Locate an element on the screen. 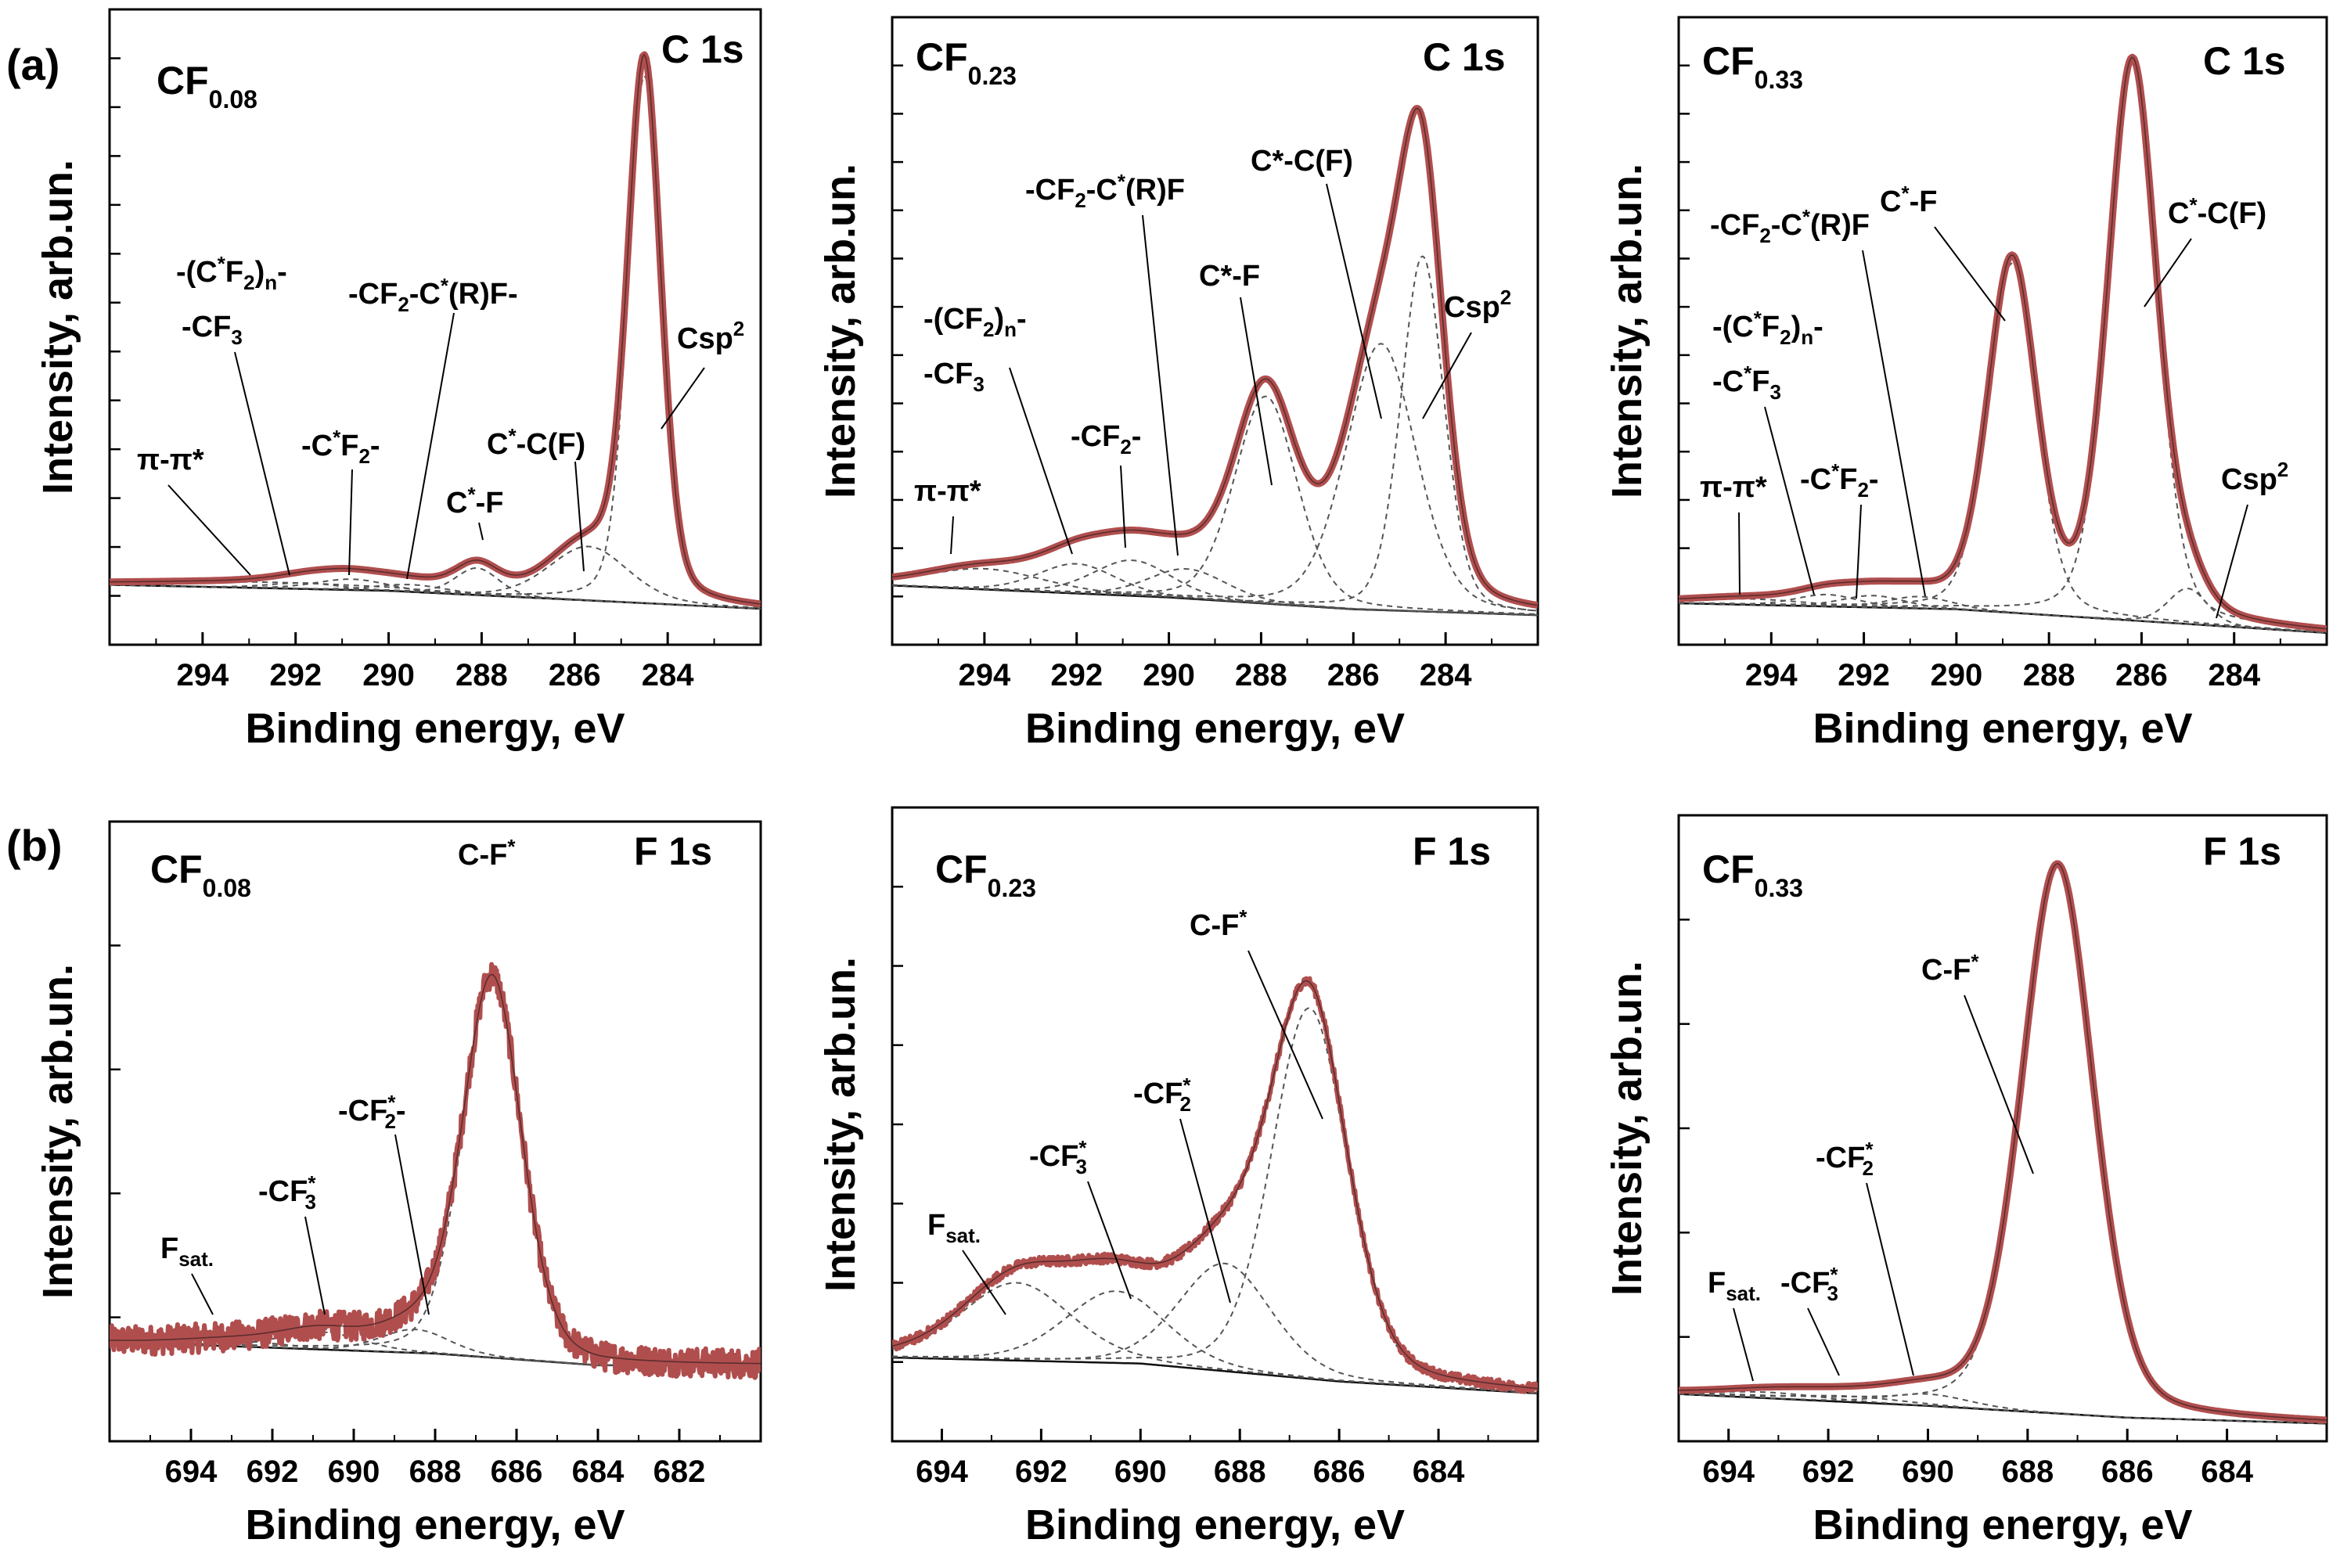  peak-annotations: Fsat. -CF* 3 -CF* 2 C-F* is located at coordinates (1125, 1110).